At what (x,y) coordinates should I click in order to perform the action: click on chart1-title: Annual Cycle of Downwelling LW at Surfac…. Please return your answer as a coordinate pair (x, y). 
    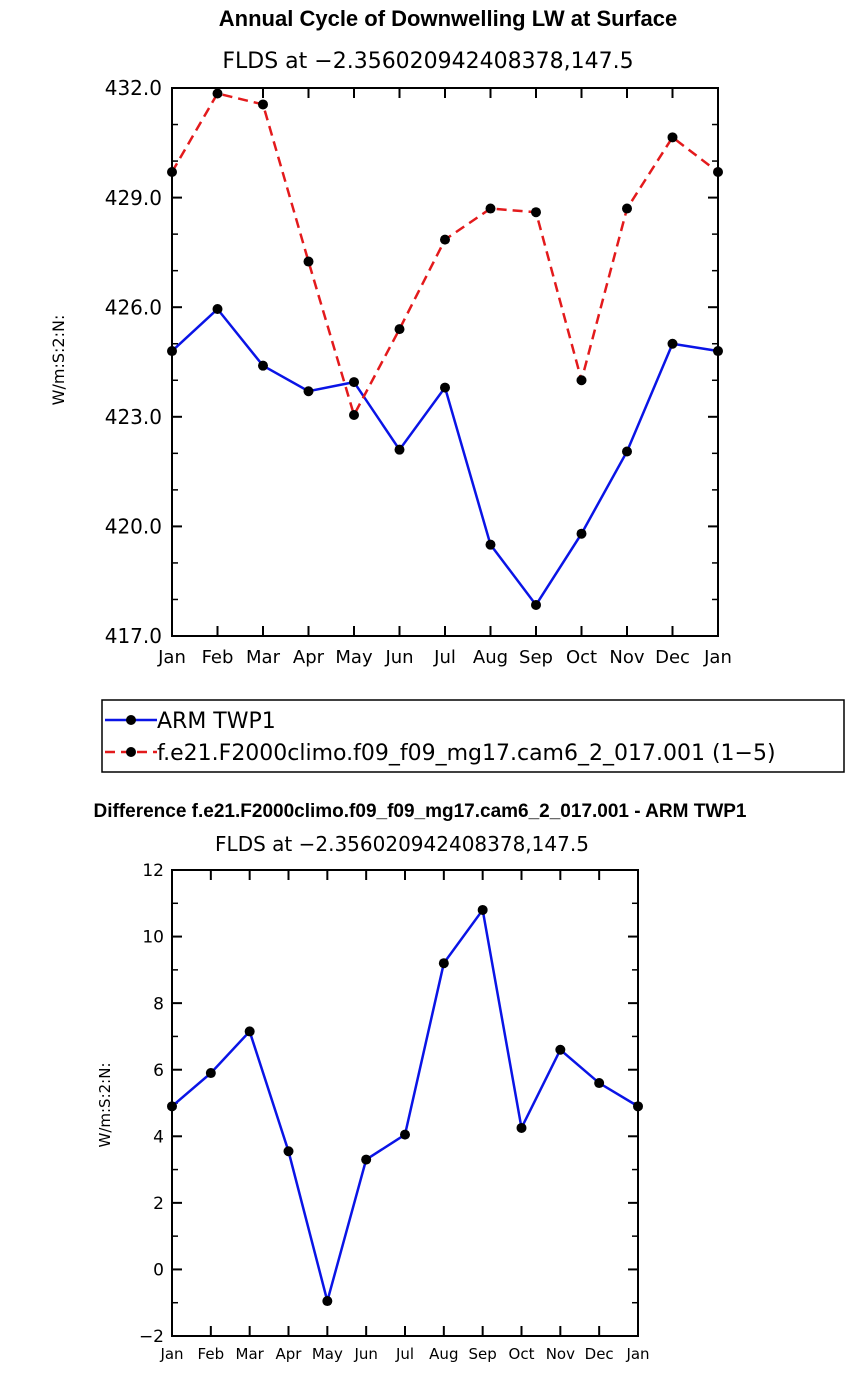
    Looking at the image, I should click on (448, 18).